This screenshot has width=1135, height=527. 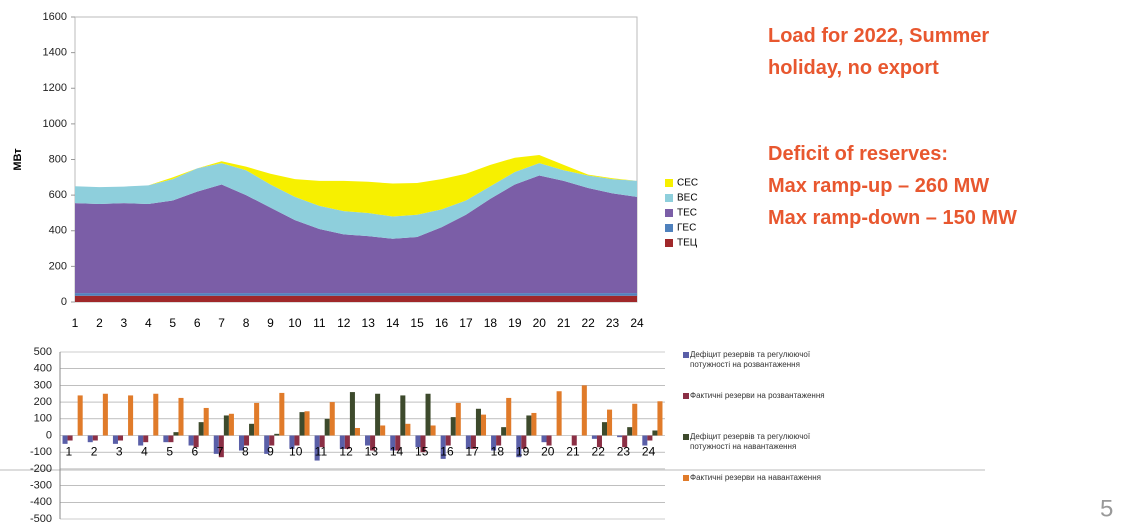 What do you see at coordinates (18, 159) in the screenshot?
I see `y-axis-label: МВт` at bounding box center [18, 159].